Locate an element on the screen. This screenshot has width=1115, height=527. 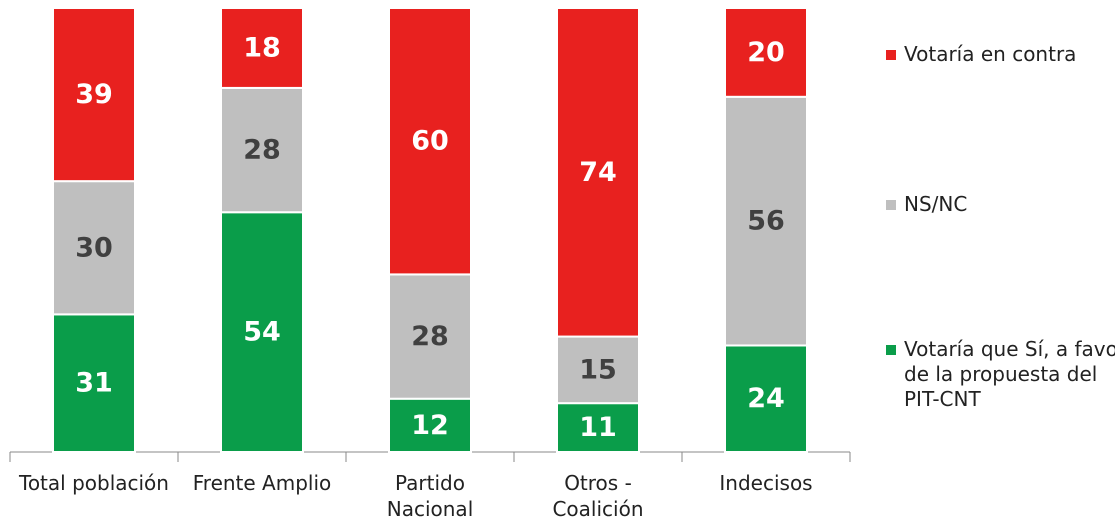
legend-label: NS/NC is located at coordinates (936, 204).